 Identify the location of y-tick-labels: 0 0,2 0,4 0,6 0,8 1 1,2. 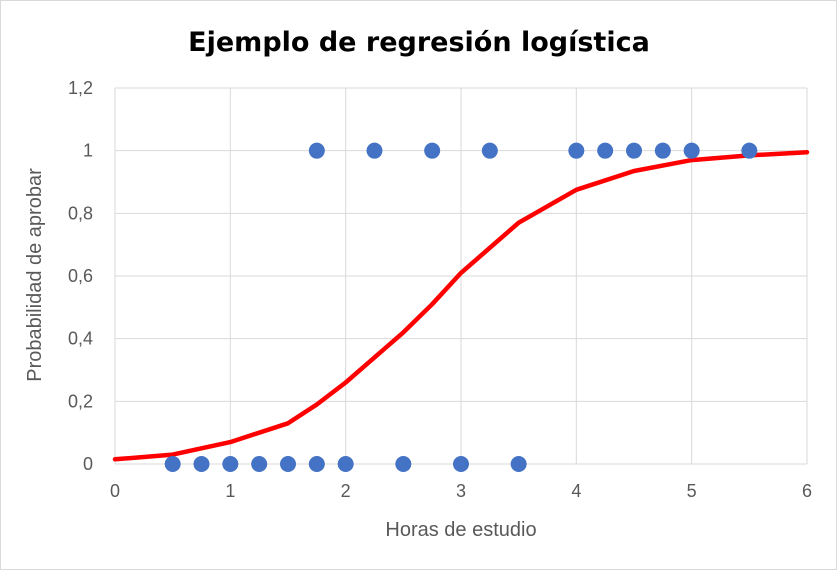
(80, 276).